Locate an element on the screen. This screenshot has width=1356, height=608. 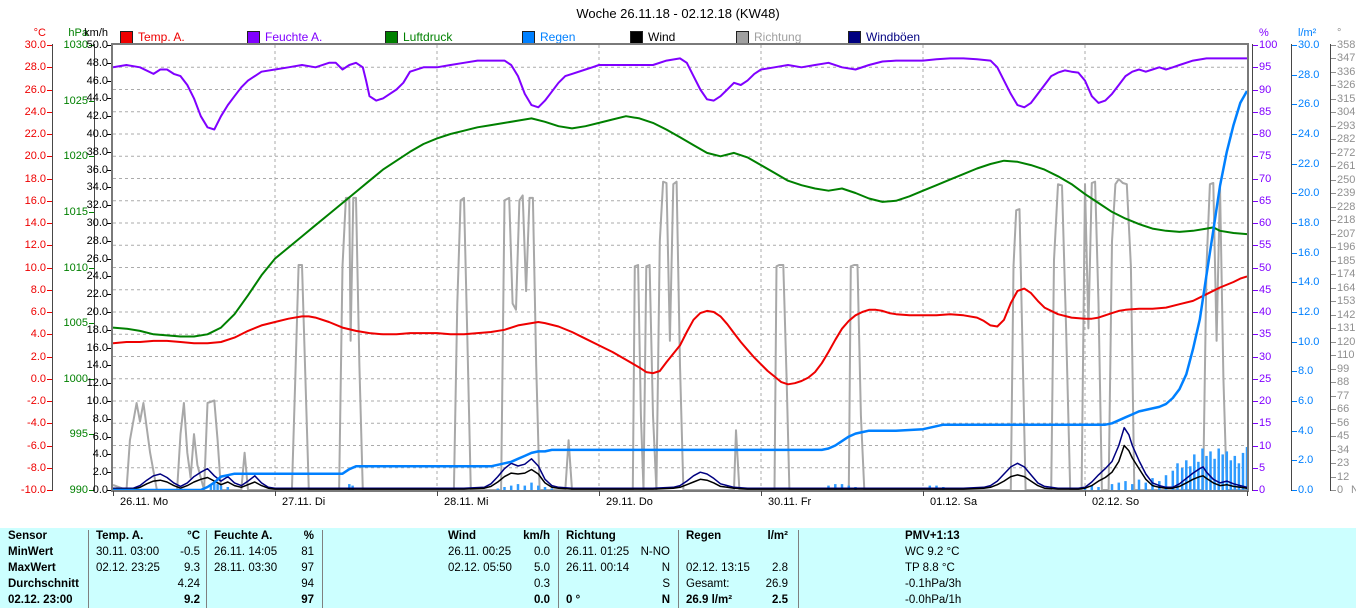
axis-tick-label: 28.0 is located at coordinates (1309, 74).